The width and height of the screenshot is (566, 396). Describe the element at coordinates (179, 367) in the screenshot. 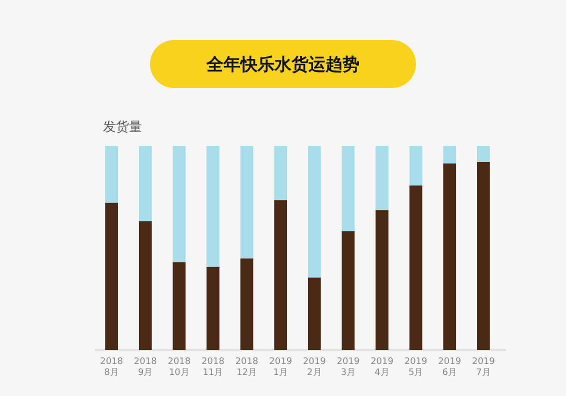

I see `x-tick-label: 2018 10月` at that location.